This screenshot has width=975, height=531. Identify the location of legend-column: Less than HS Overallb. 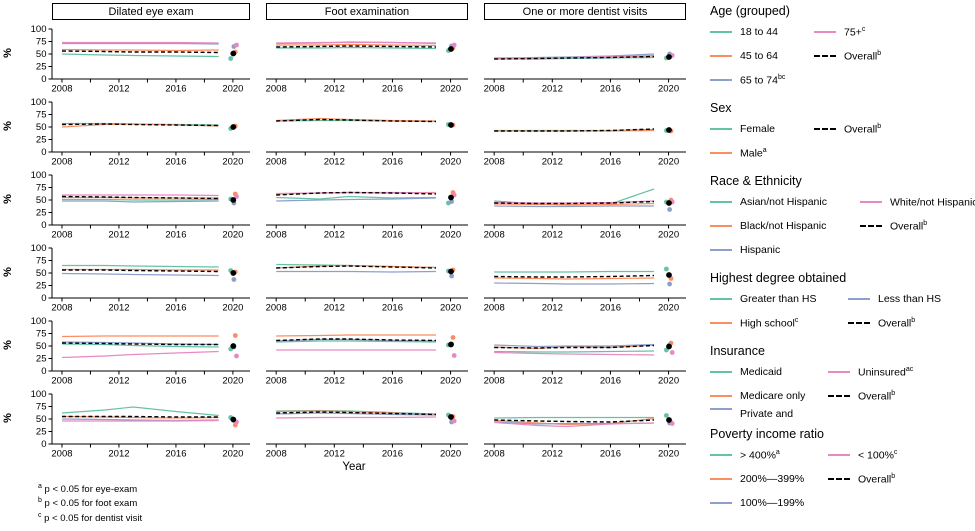
(894, 311).